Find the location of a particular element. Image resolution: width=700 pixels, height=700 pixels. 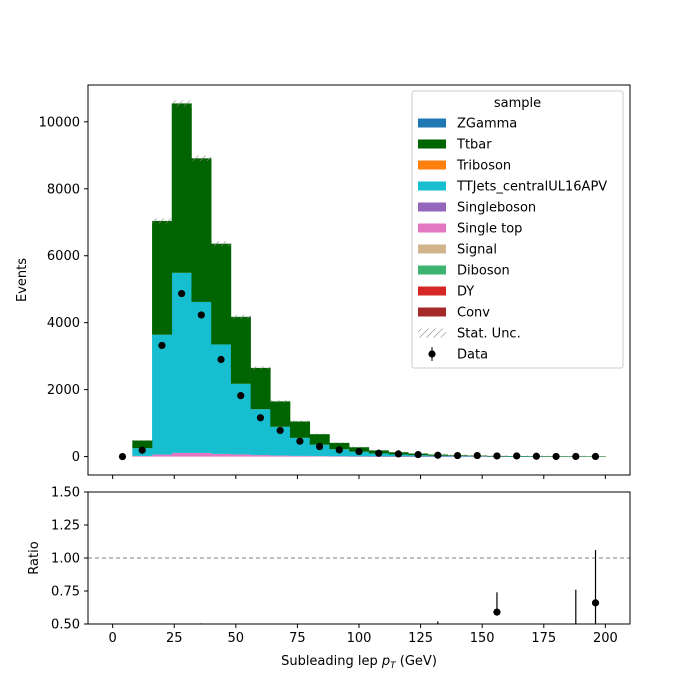

ratio-y-tick-label-1.00: 1.00 is located at coordinates (65, 559).